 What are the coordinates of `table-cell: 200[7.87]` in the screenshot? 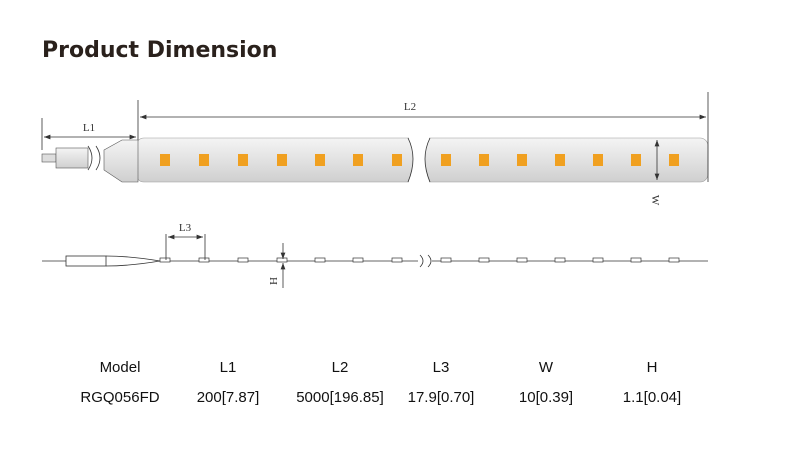 It's located at (228, 397).